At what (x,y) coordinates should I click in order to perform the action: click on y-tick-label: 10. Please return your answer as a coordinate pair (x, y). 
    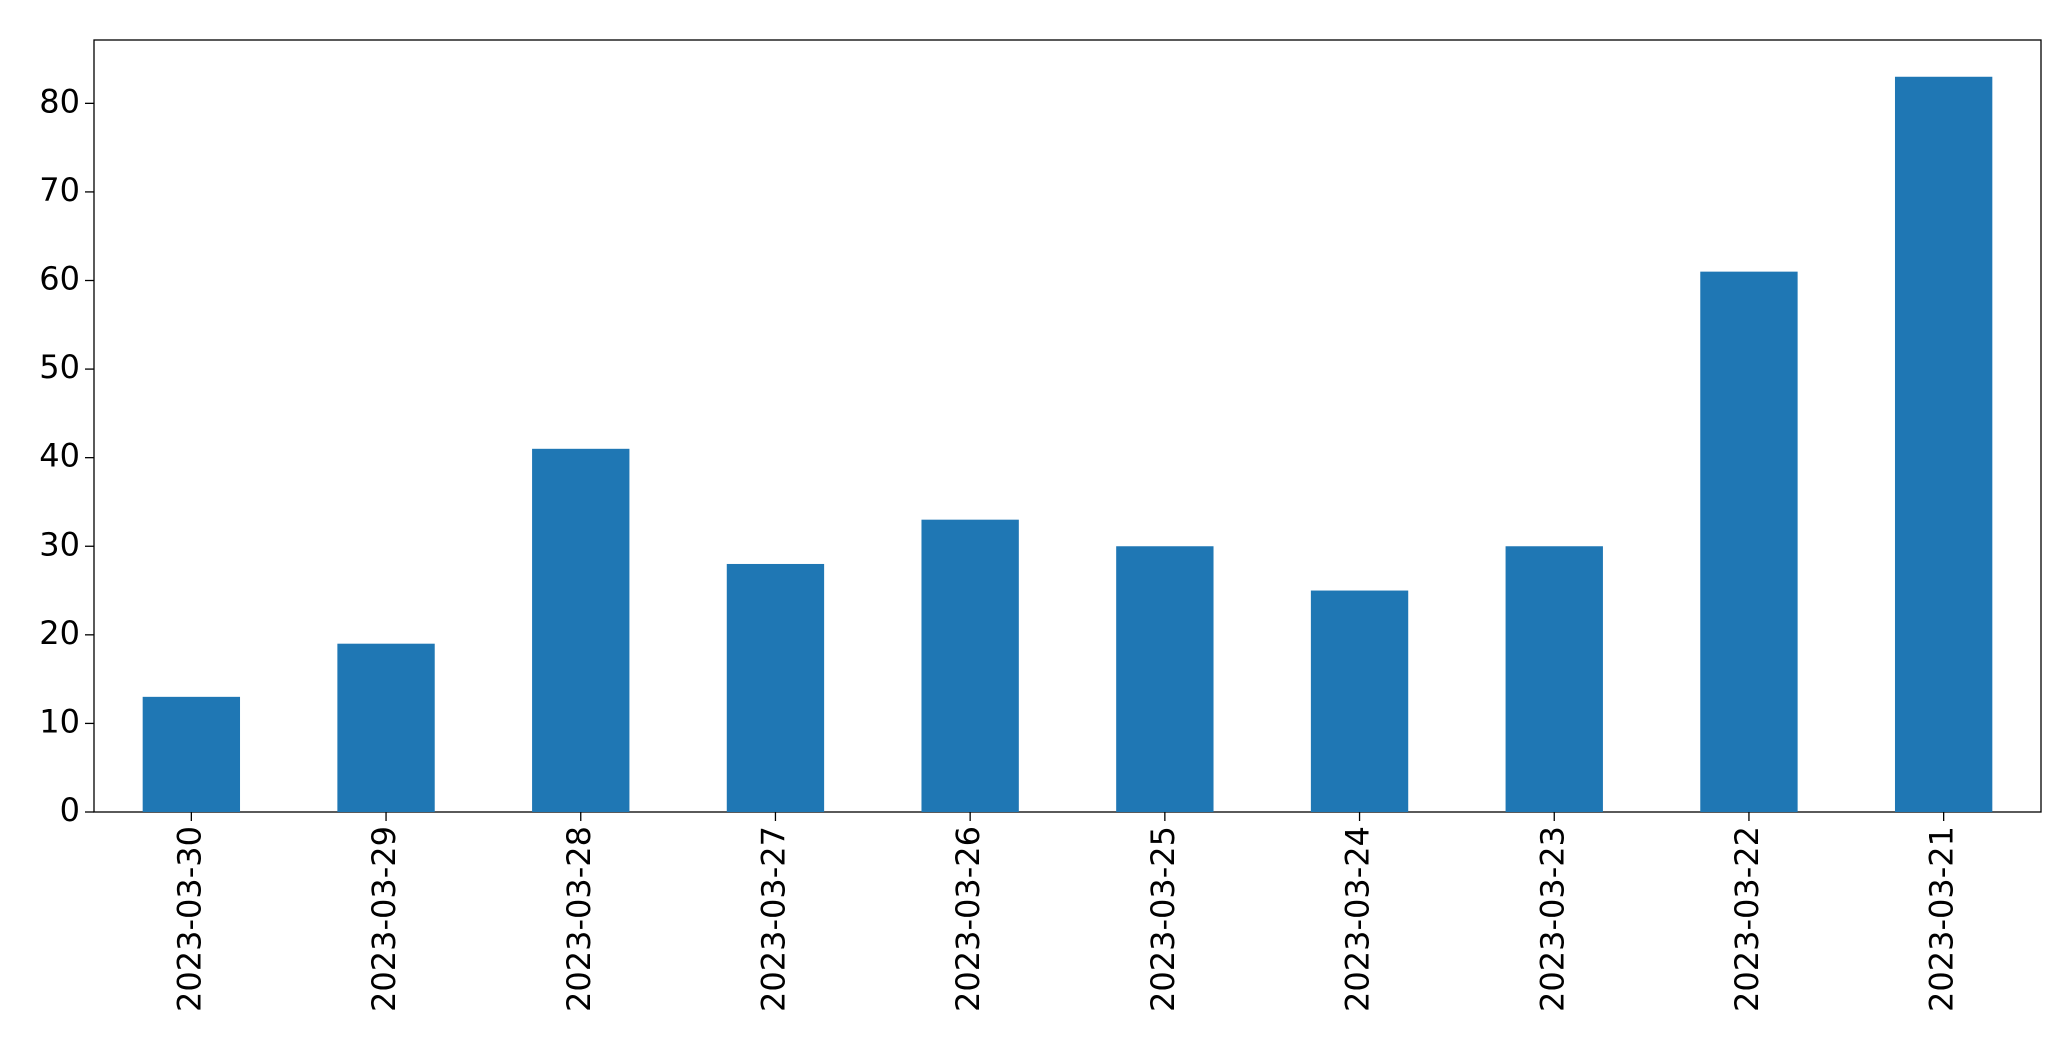
    Looking at the image, I should click on (59, 721).